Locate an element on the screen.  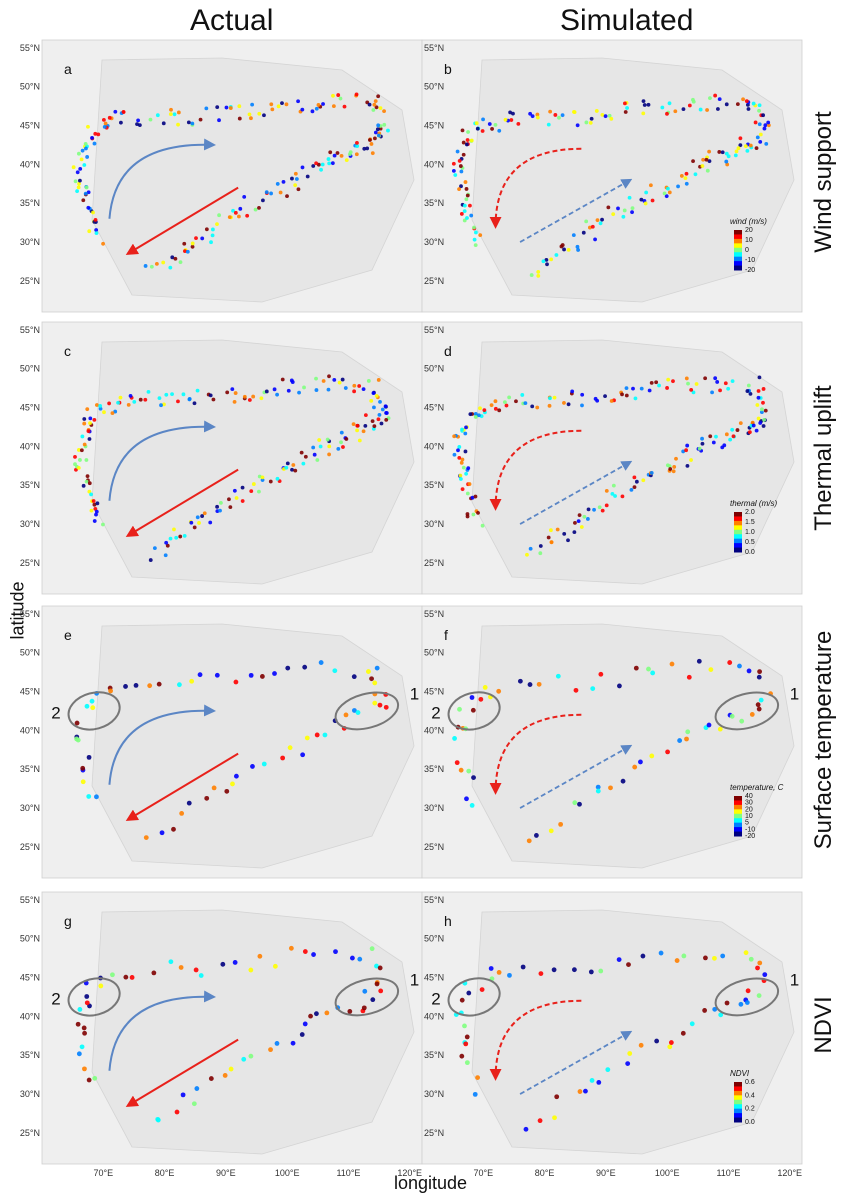
legend-tick-label: 40 is located at coordinates (749, 796).